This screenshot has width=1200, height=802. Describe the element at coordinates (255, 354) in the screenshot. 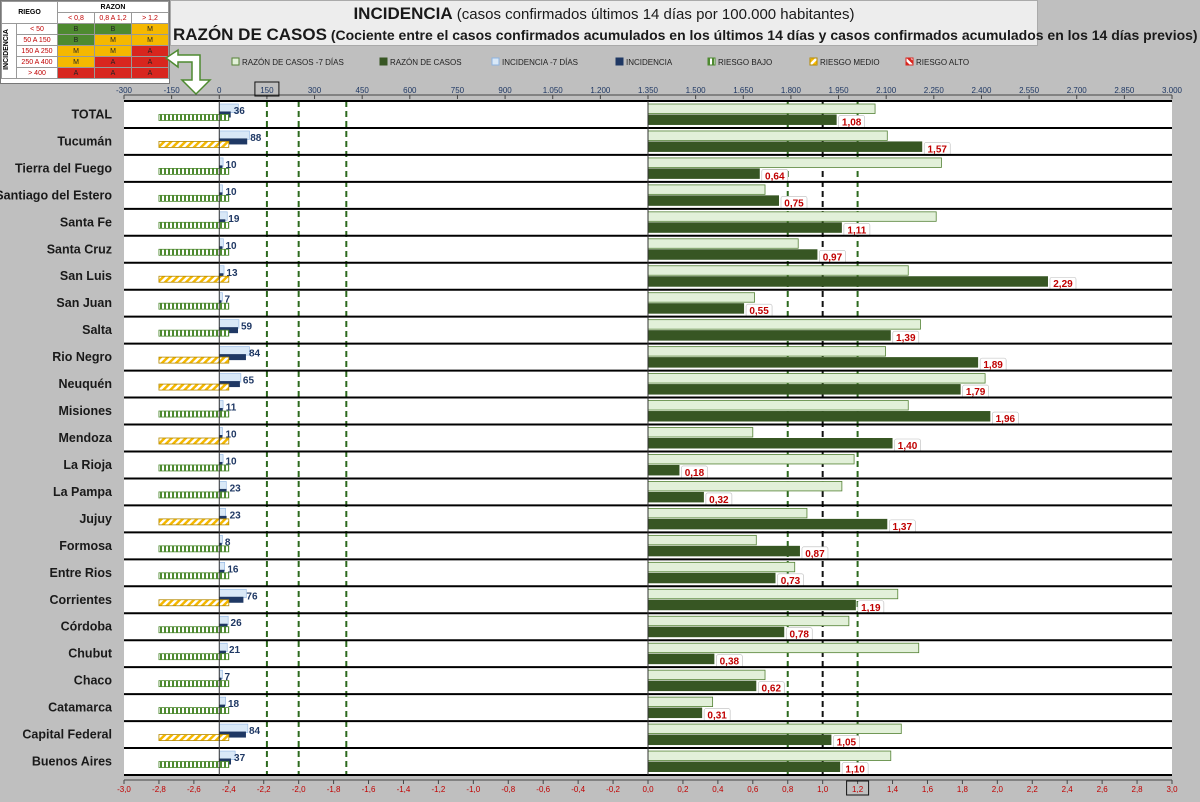

I see `incidence-data-label: 84` at that location.